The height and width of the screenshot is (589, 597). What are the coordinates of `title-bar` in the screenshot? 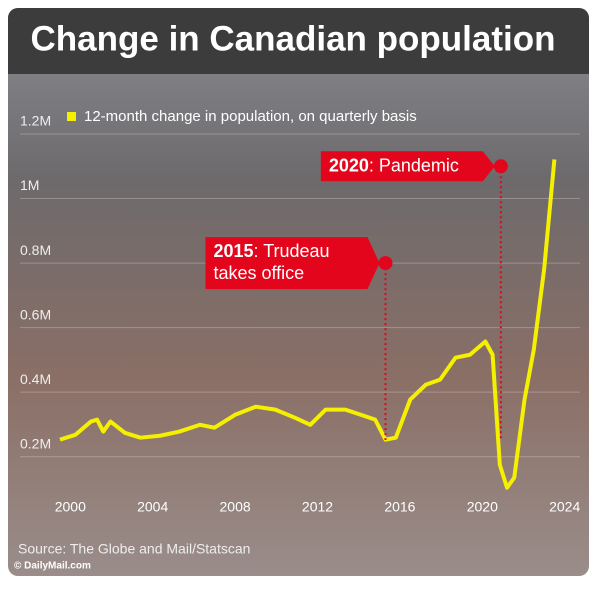 It's located at (298, 41).